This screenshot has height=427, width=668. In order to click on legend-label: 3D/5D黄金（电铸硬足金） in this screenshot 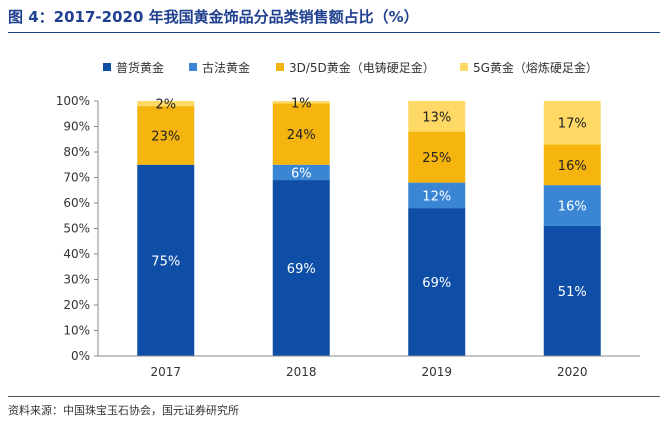, I will do `click(362, 67)`.